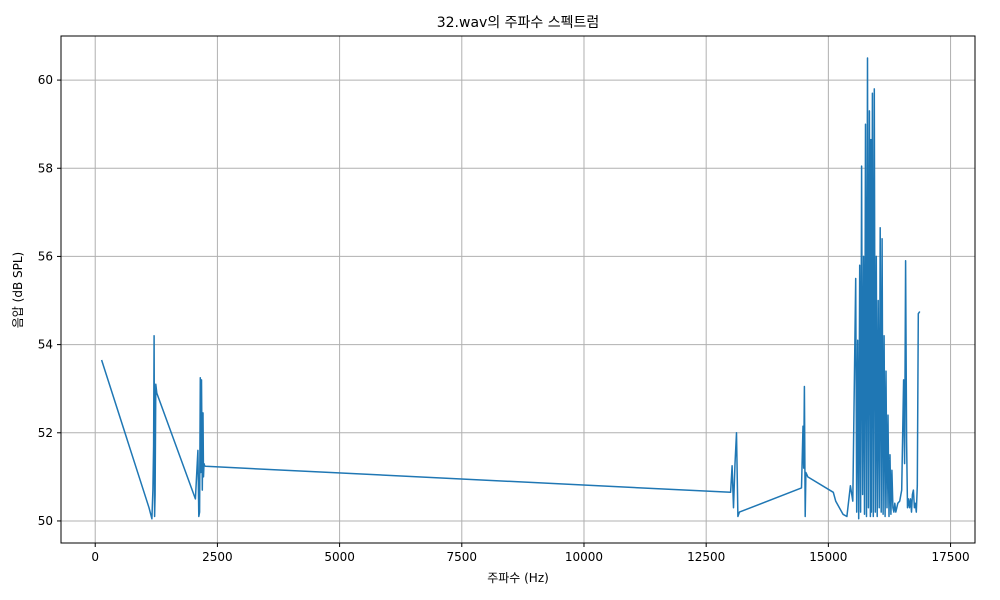 This screenshot has height=600, width=1000. What do you see at coordinates (518, 578) in the screenshot?
I see `x-axis-label: 주파수 (Hz)` at bounding box center [518, 578].